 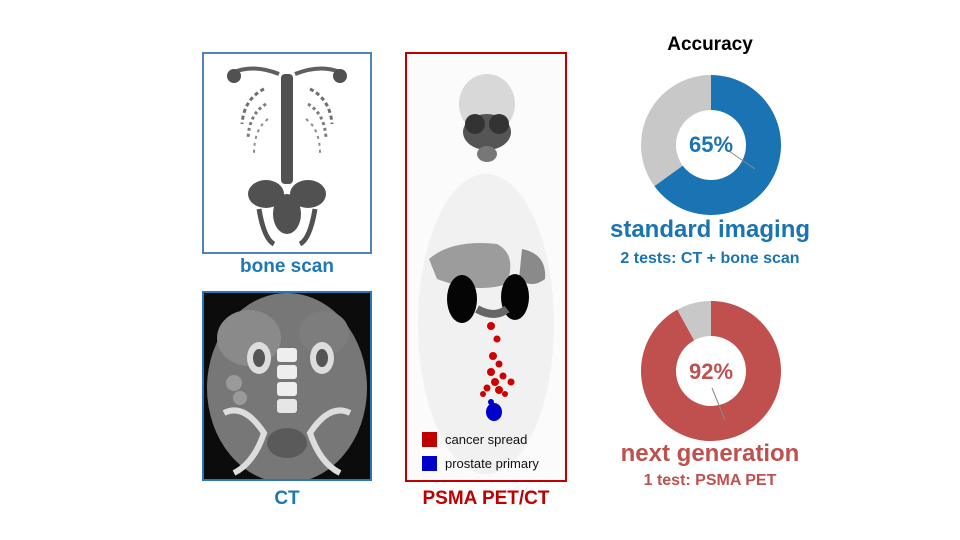 What do you see at coordinates (710, 480) in the screenshot?
I see `next-generation-subtitle: 1 test: PSMA PET` at bounding box center [710, 480].